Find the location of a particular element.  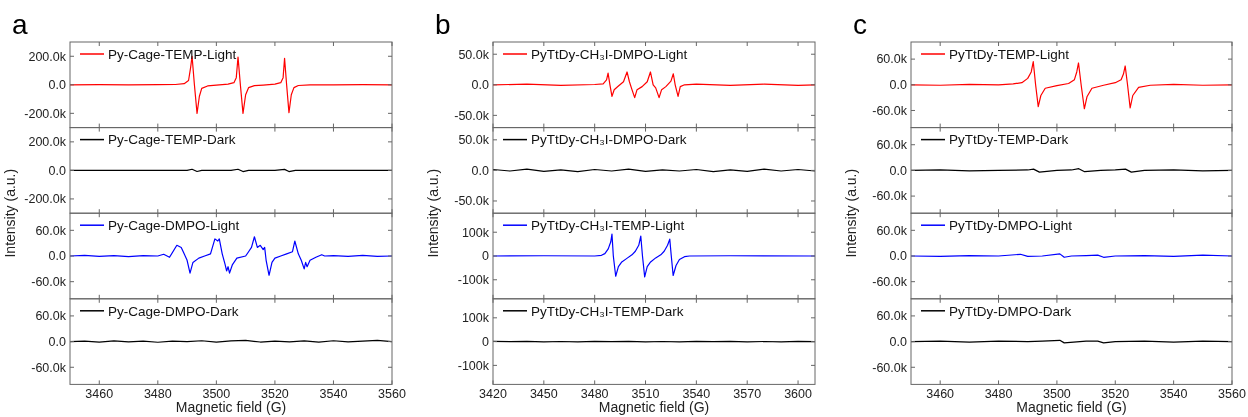

legend-label: Py-Cage-TEMP-Light is located at coordinates (172, 54).